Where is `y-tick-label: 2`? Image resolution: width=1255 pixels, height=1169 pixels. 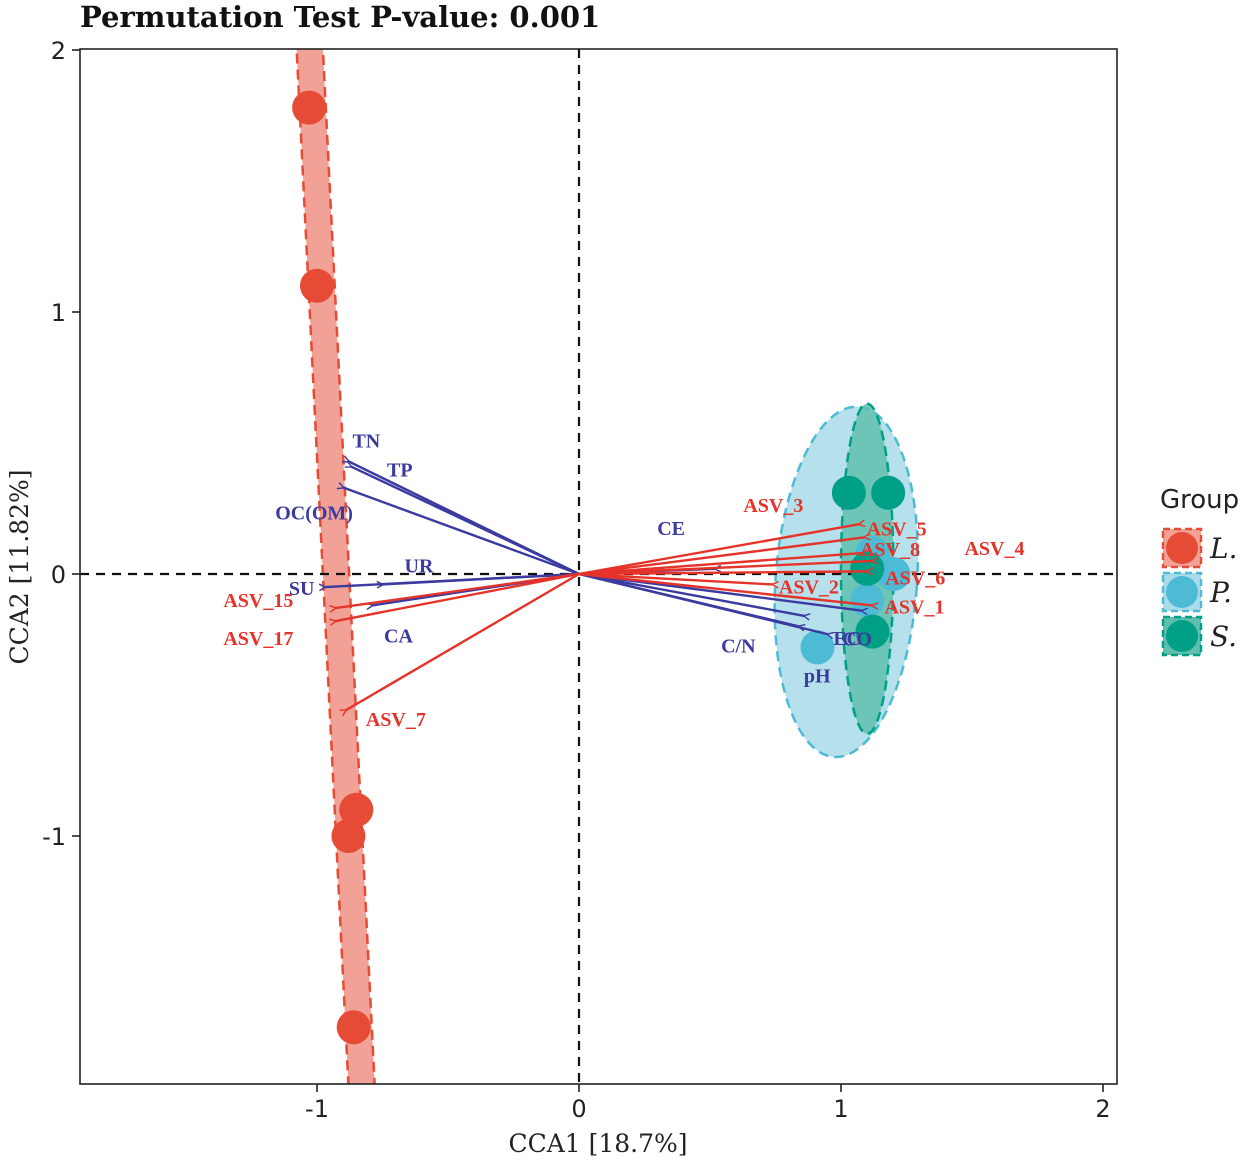 y-tick-label: 2 is located at coordinates (58, 51).